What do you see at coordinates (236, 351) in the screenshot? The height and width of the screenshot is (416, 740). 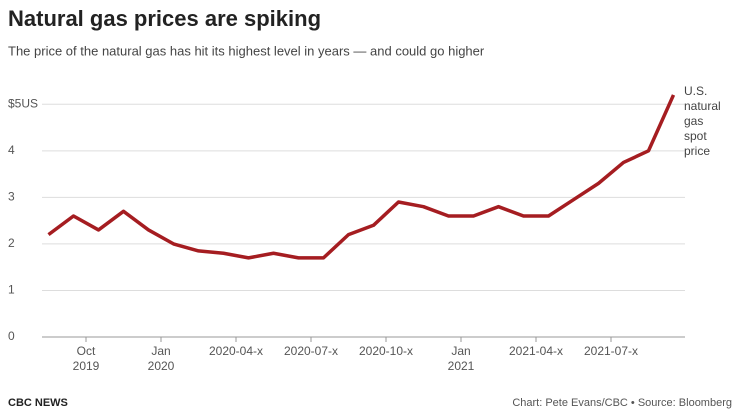 I see `x-tick-label: 2020-04-x` at bounding box center [236, 351].